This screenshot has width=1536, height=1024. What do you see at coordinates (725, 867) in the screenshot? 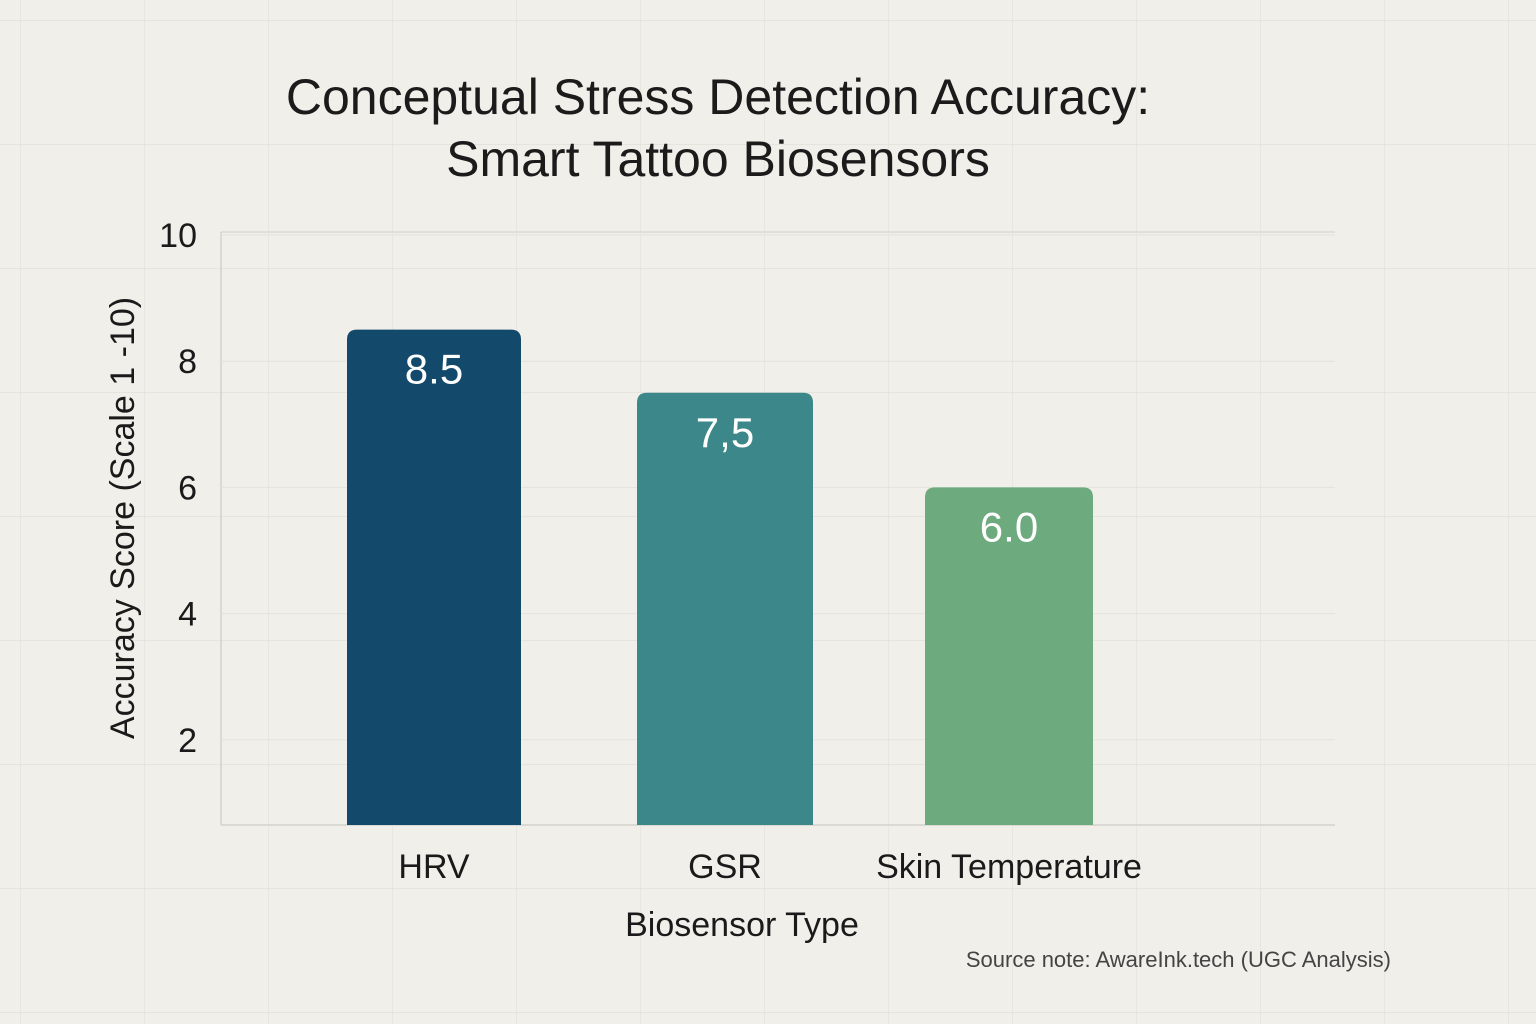
I see `x-tick-label: GSR` at bounding box center [725, 867].